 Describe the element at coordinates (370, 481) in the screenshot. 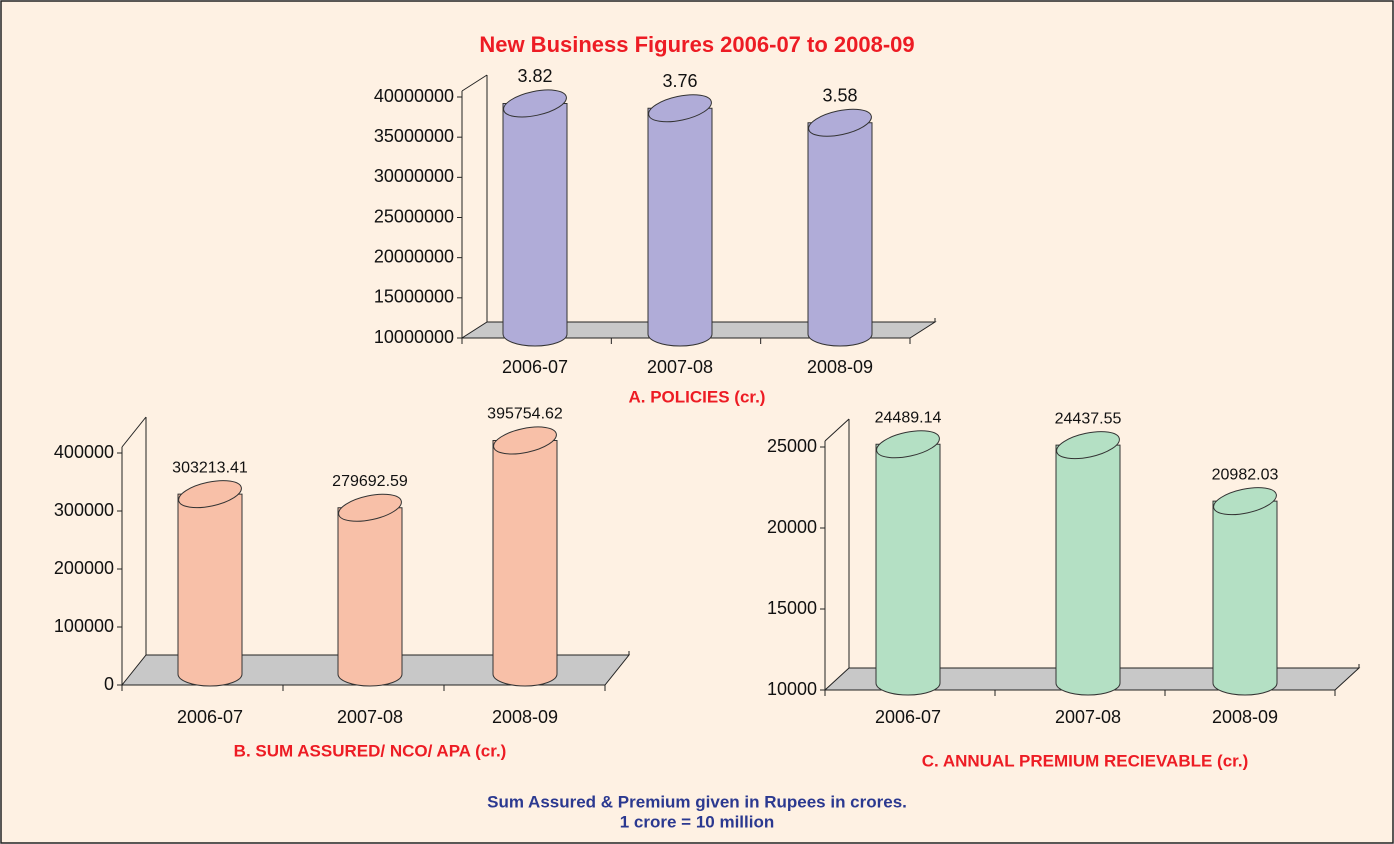

I see `value-label: 279692.59` at that location.